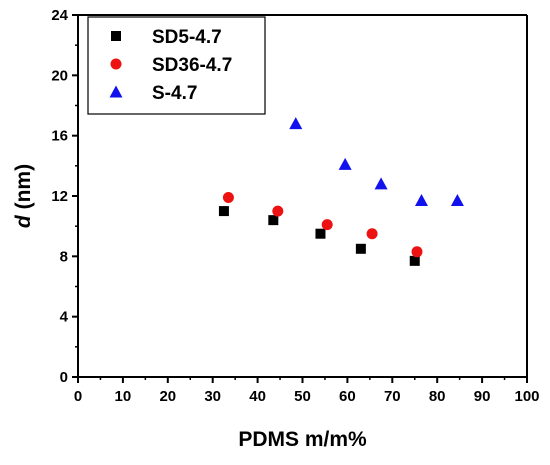 The width and height of the screenshot is (550, 465). What do you see at coordinates (392, 396) in the screenshot?
I see `x-tick-label: 70` at bounding box center [392, 396].